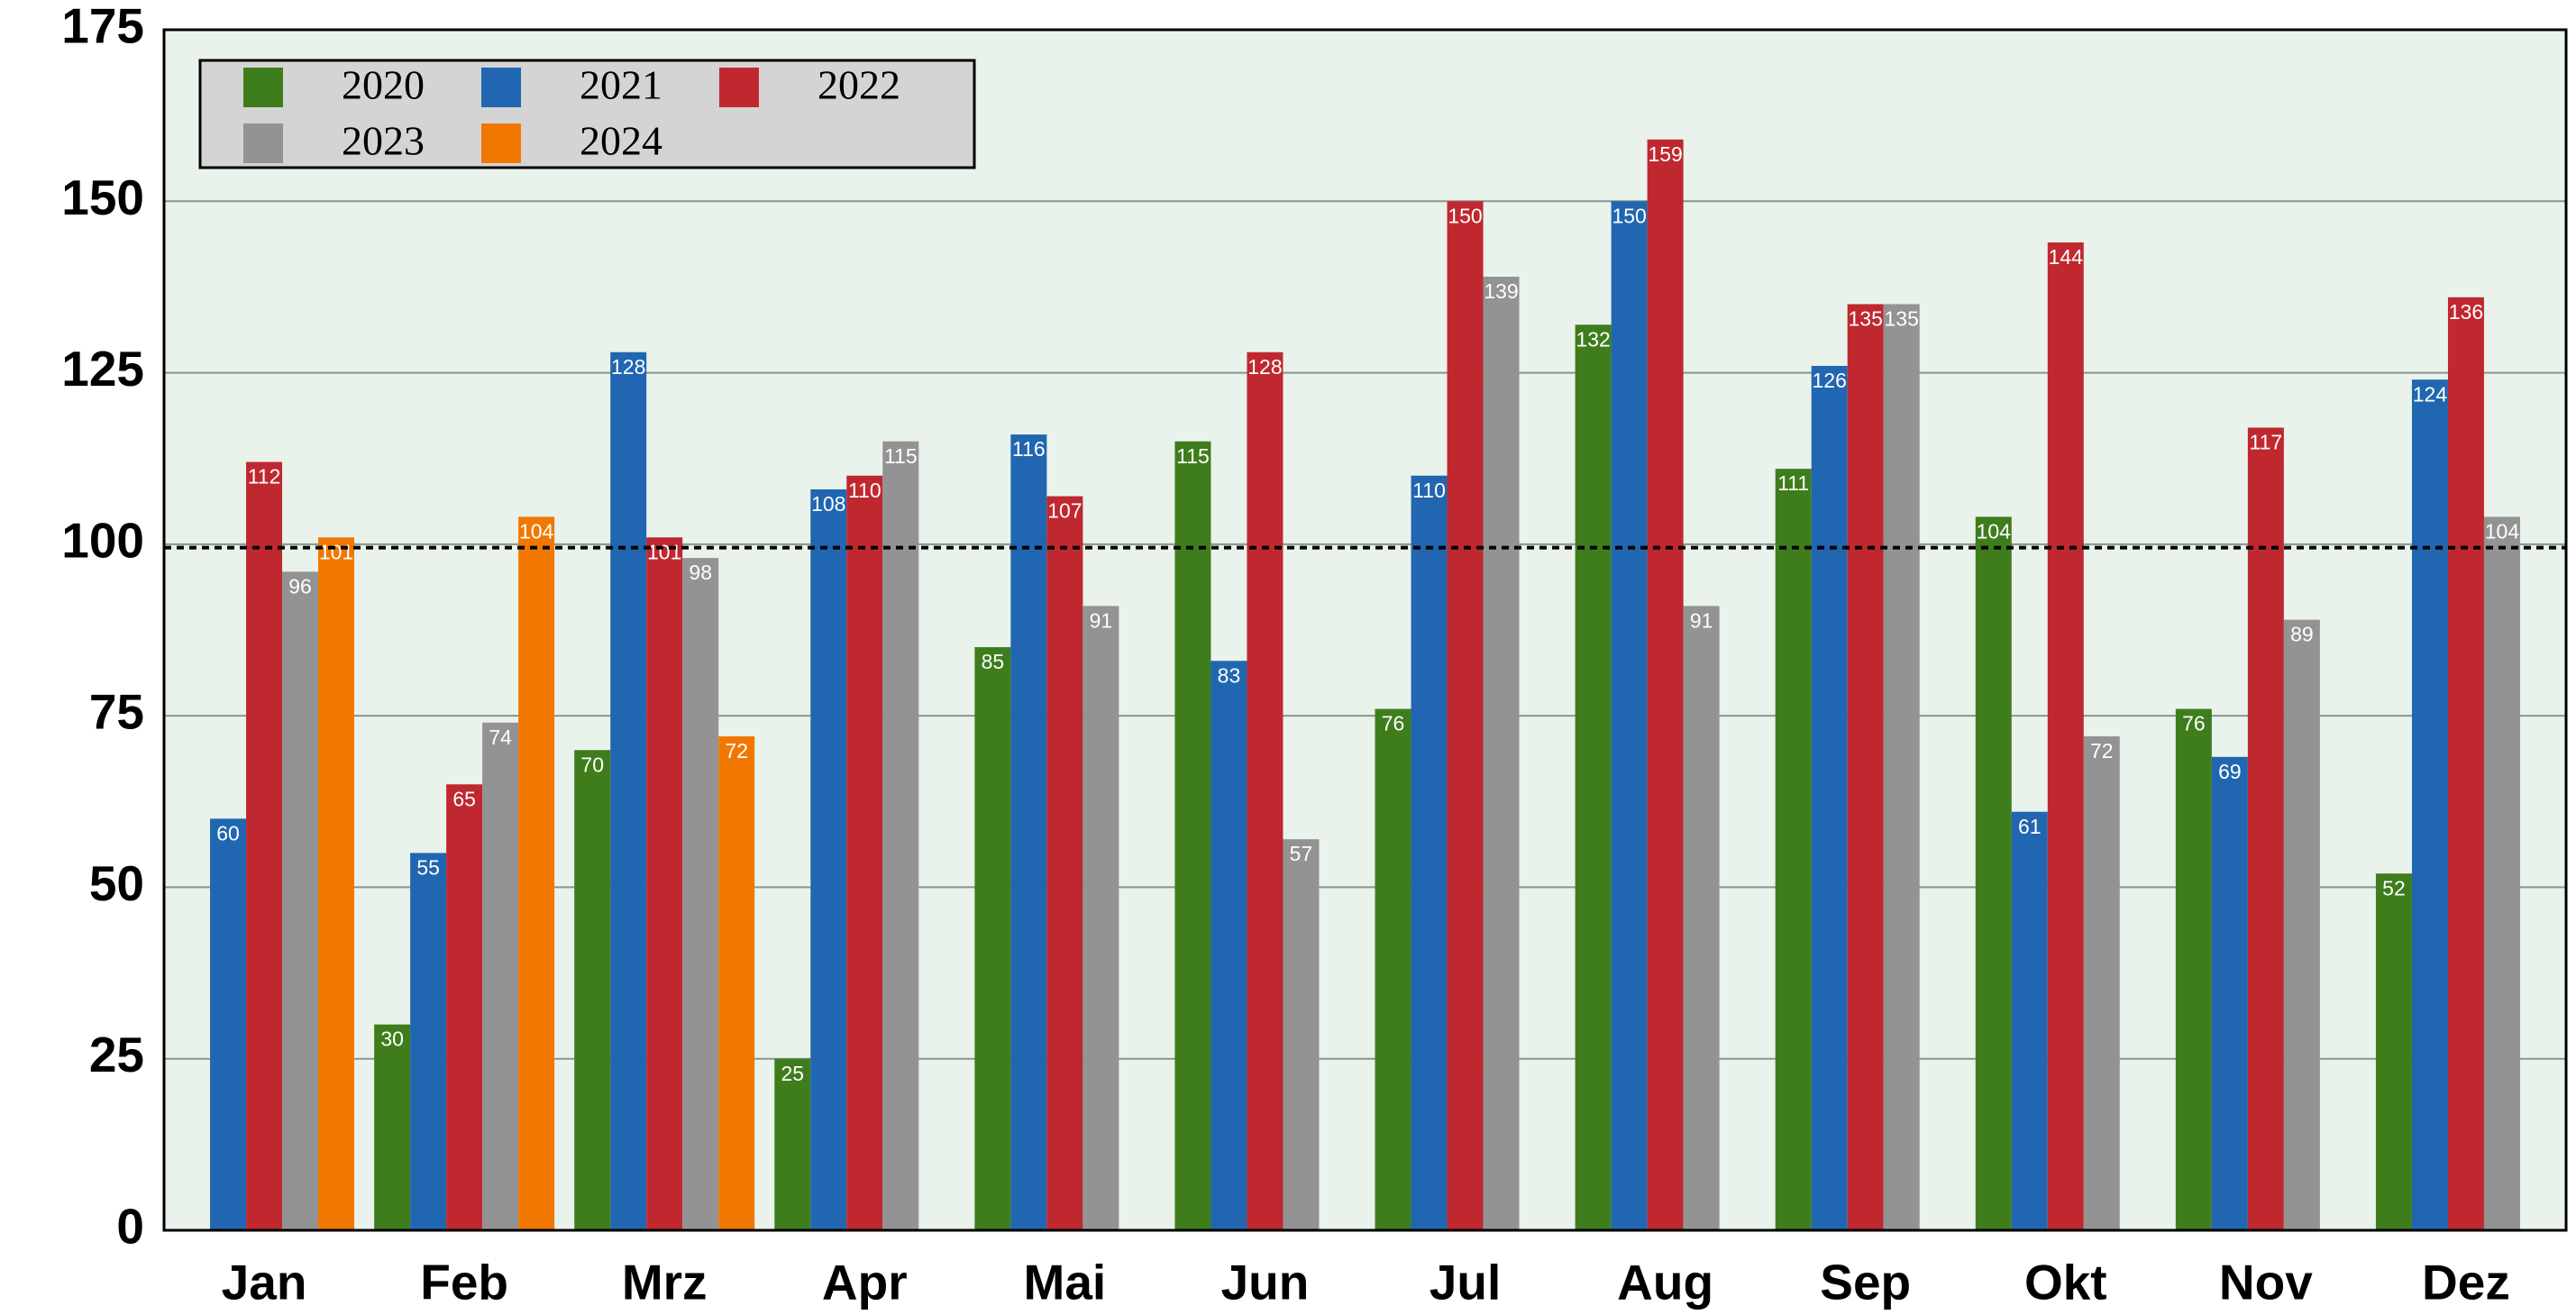 This screenshot has height=1315, width=2576. I want to click on value-label: 65, so click(464, 798).